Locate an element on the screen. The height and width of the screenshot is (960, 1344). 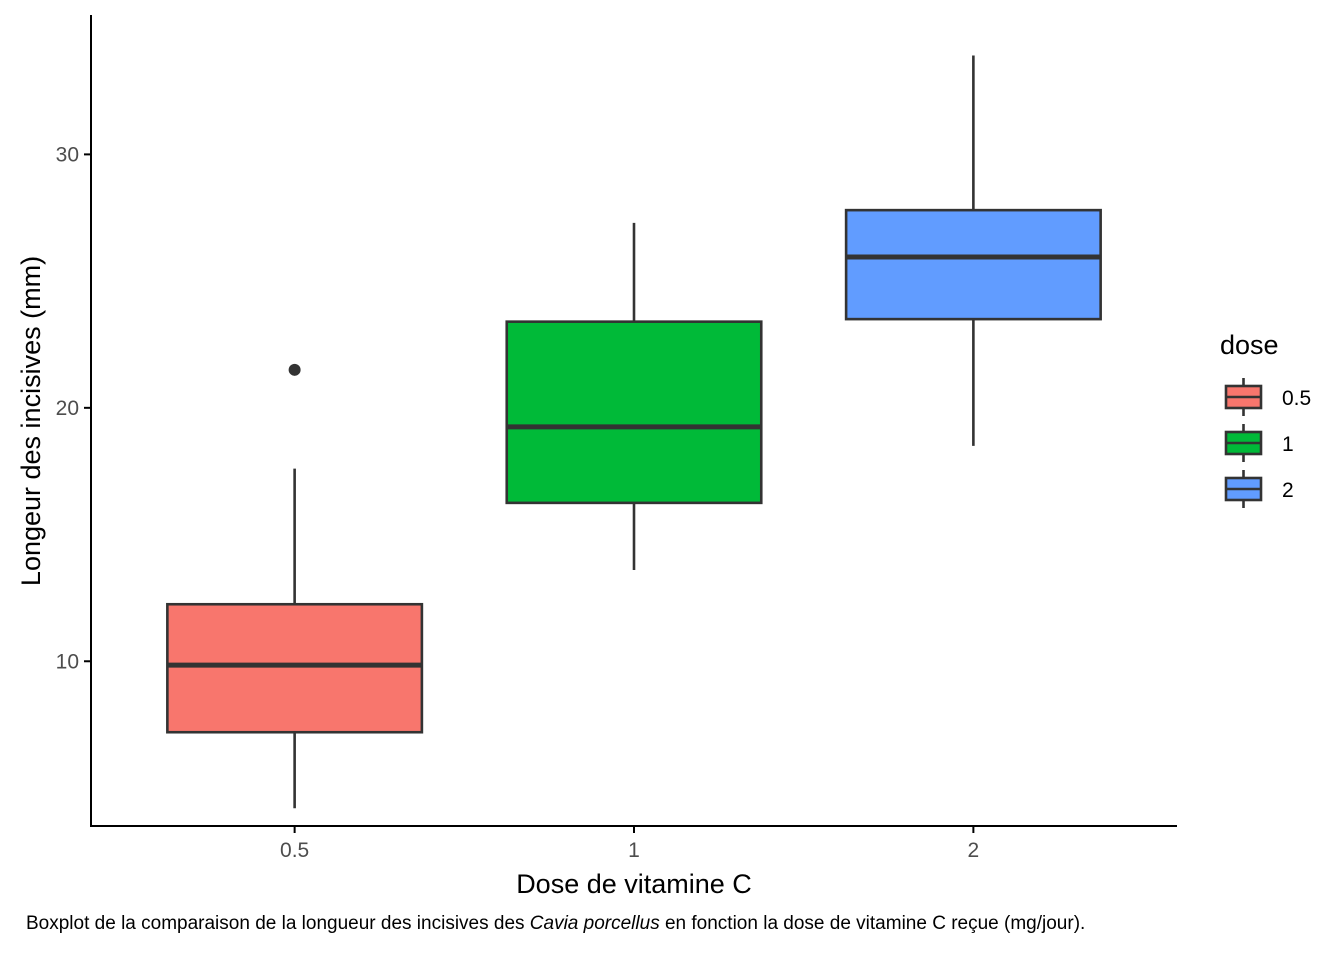
legend-label: 1 is located at coordinates (1288, 444).